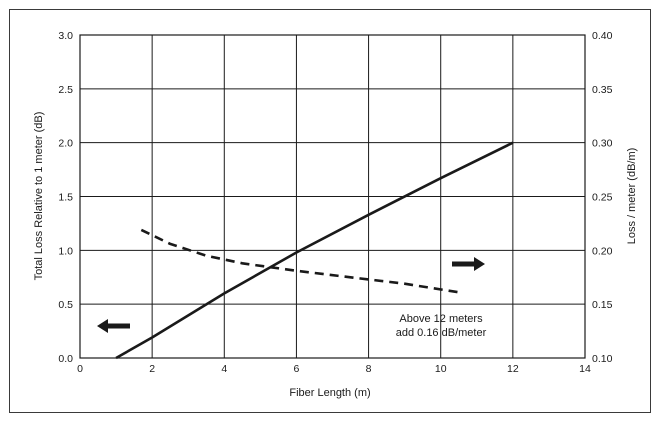  I want to click on x-tick-label-3: 6, so click(297, 369).